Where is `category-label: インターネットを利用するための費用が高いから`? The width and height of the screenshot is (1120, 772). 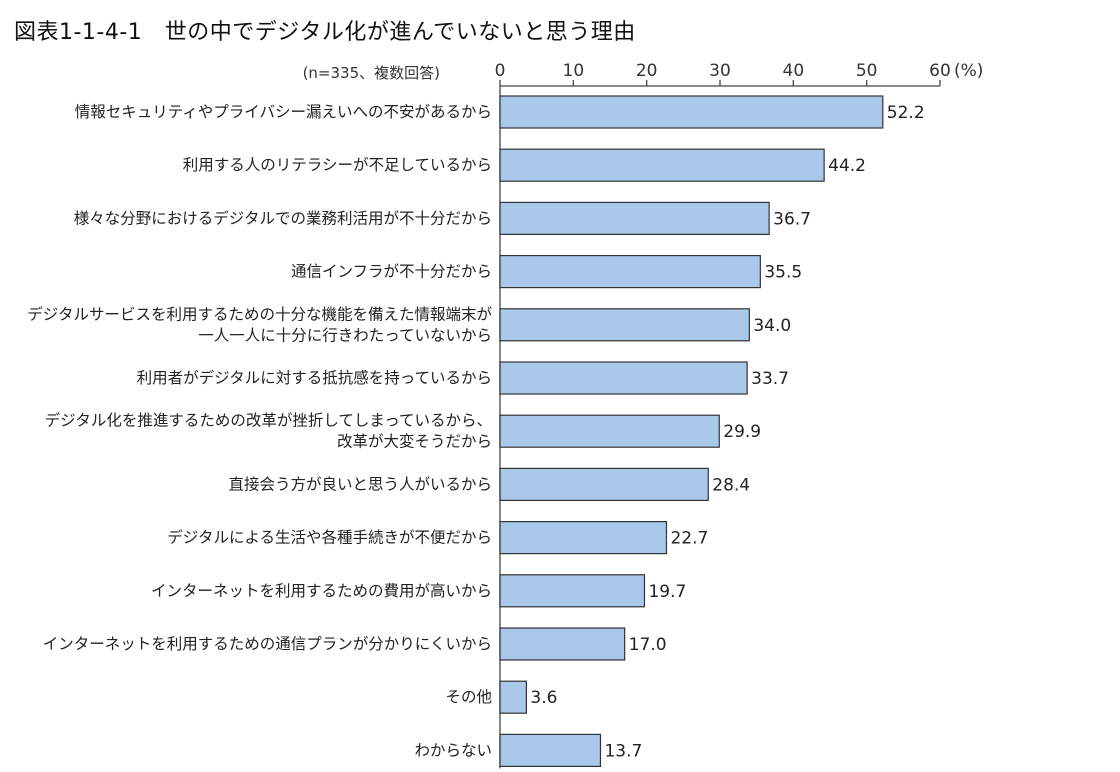 category-label: インターネットを利用するための費用が高いから is located at coordinates (321, 591).